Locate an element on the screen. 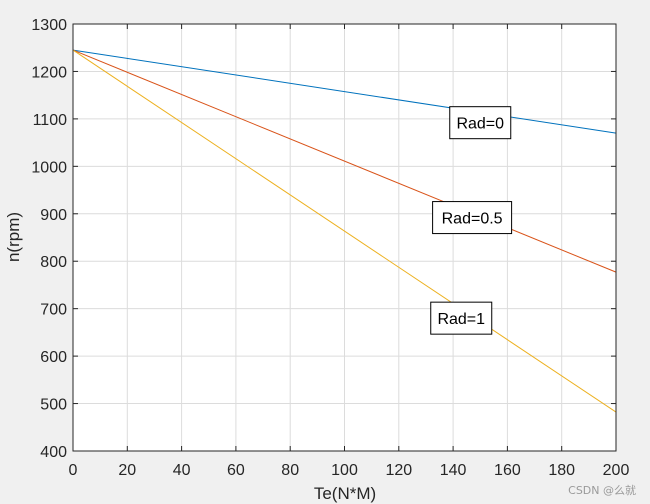  annotation-box: Rad=0.5 is located at coordinates (472, 218).